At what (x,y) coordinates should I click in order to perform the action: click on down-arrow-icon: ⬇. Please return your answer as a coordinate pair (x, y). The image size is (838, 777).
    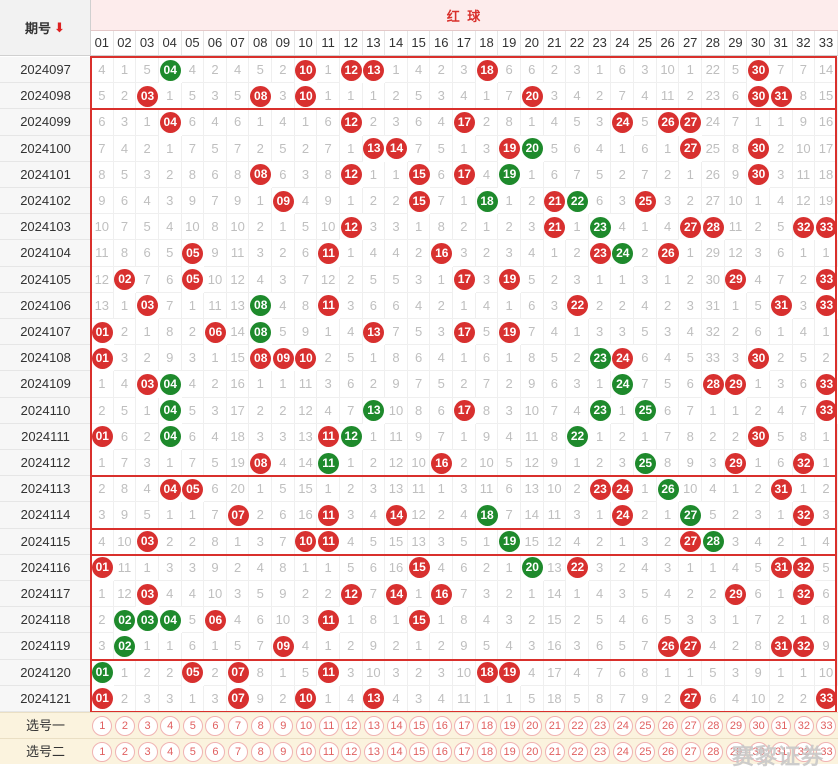
    Looking at the image, I should click on (59, 27).